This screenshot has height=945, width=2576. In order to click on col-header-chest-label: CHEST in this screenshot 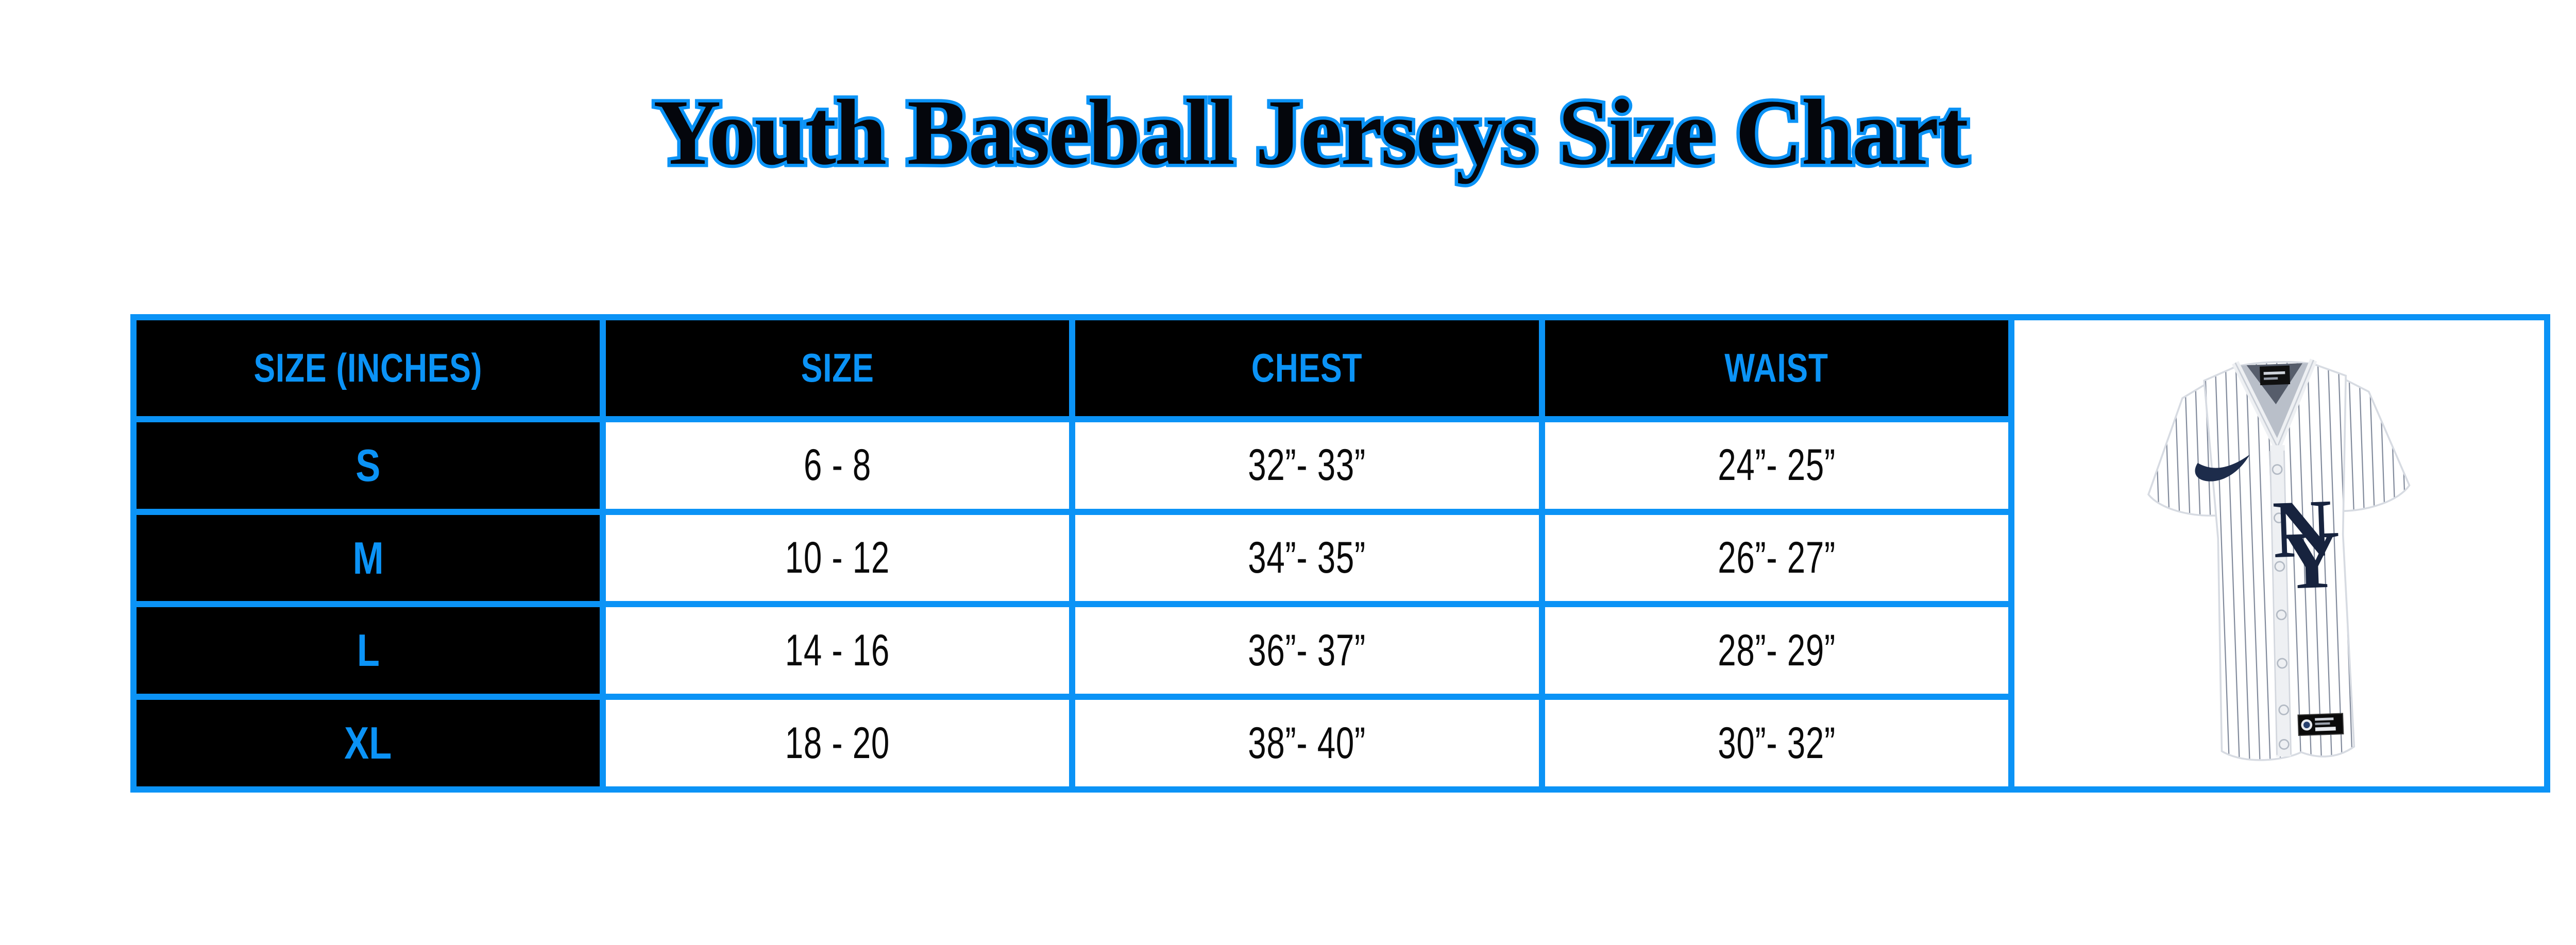, I will do `click(1307, 368)`.